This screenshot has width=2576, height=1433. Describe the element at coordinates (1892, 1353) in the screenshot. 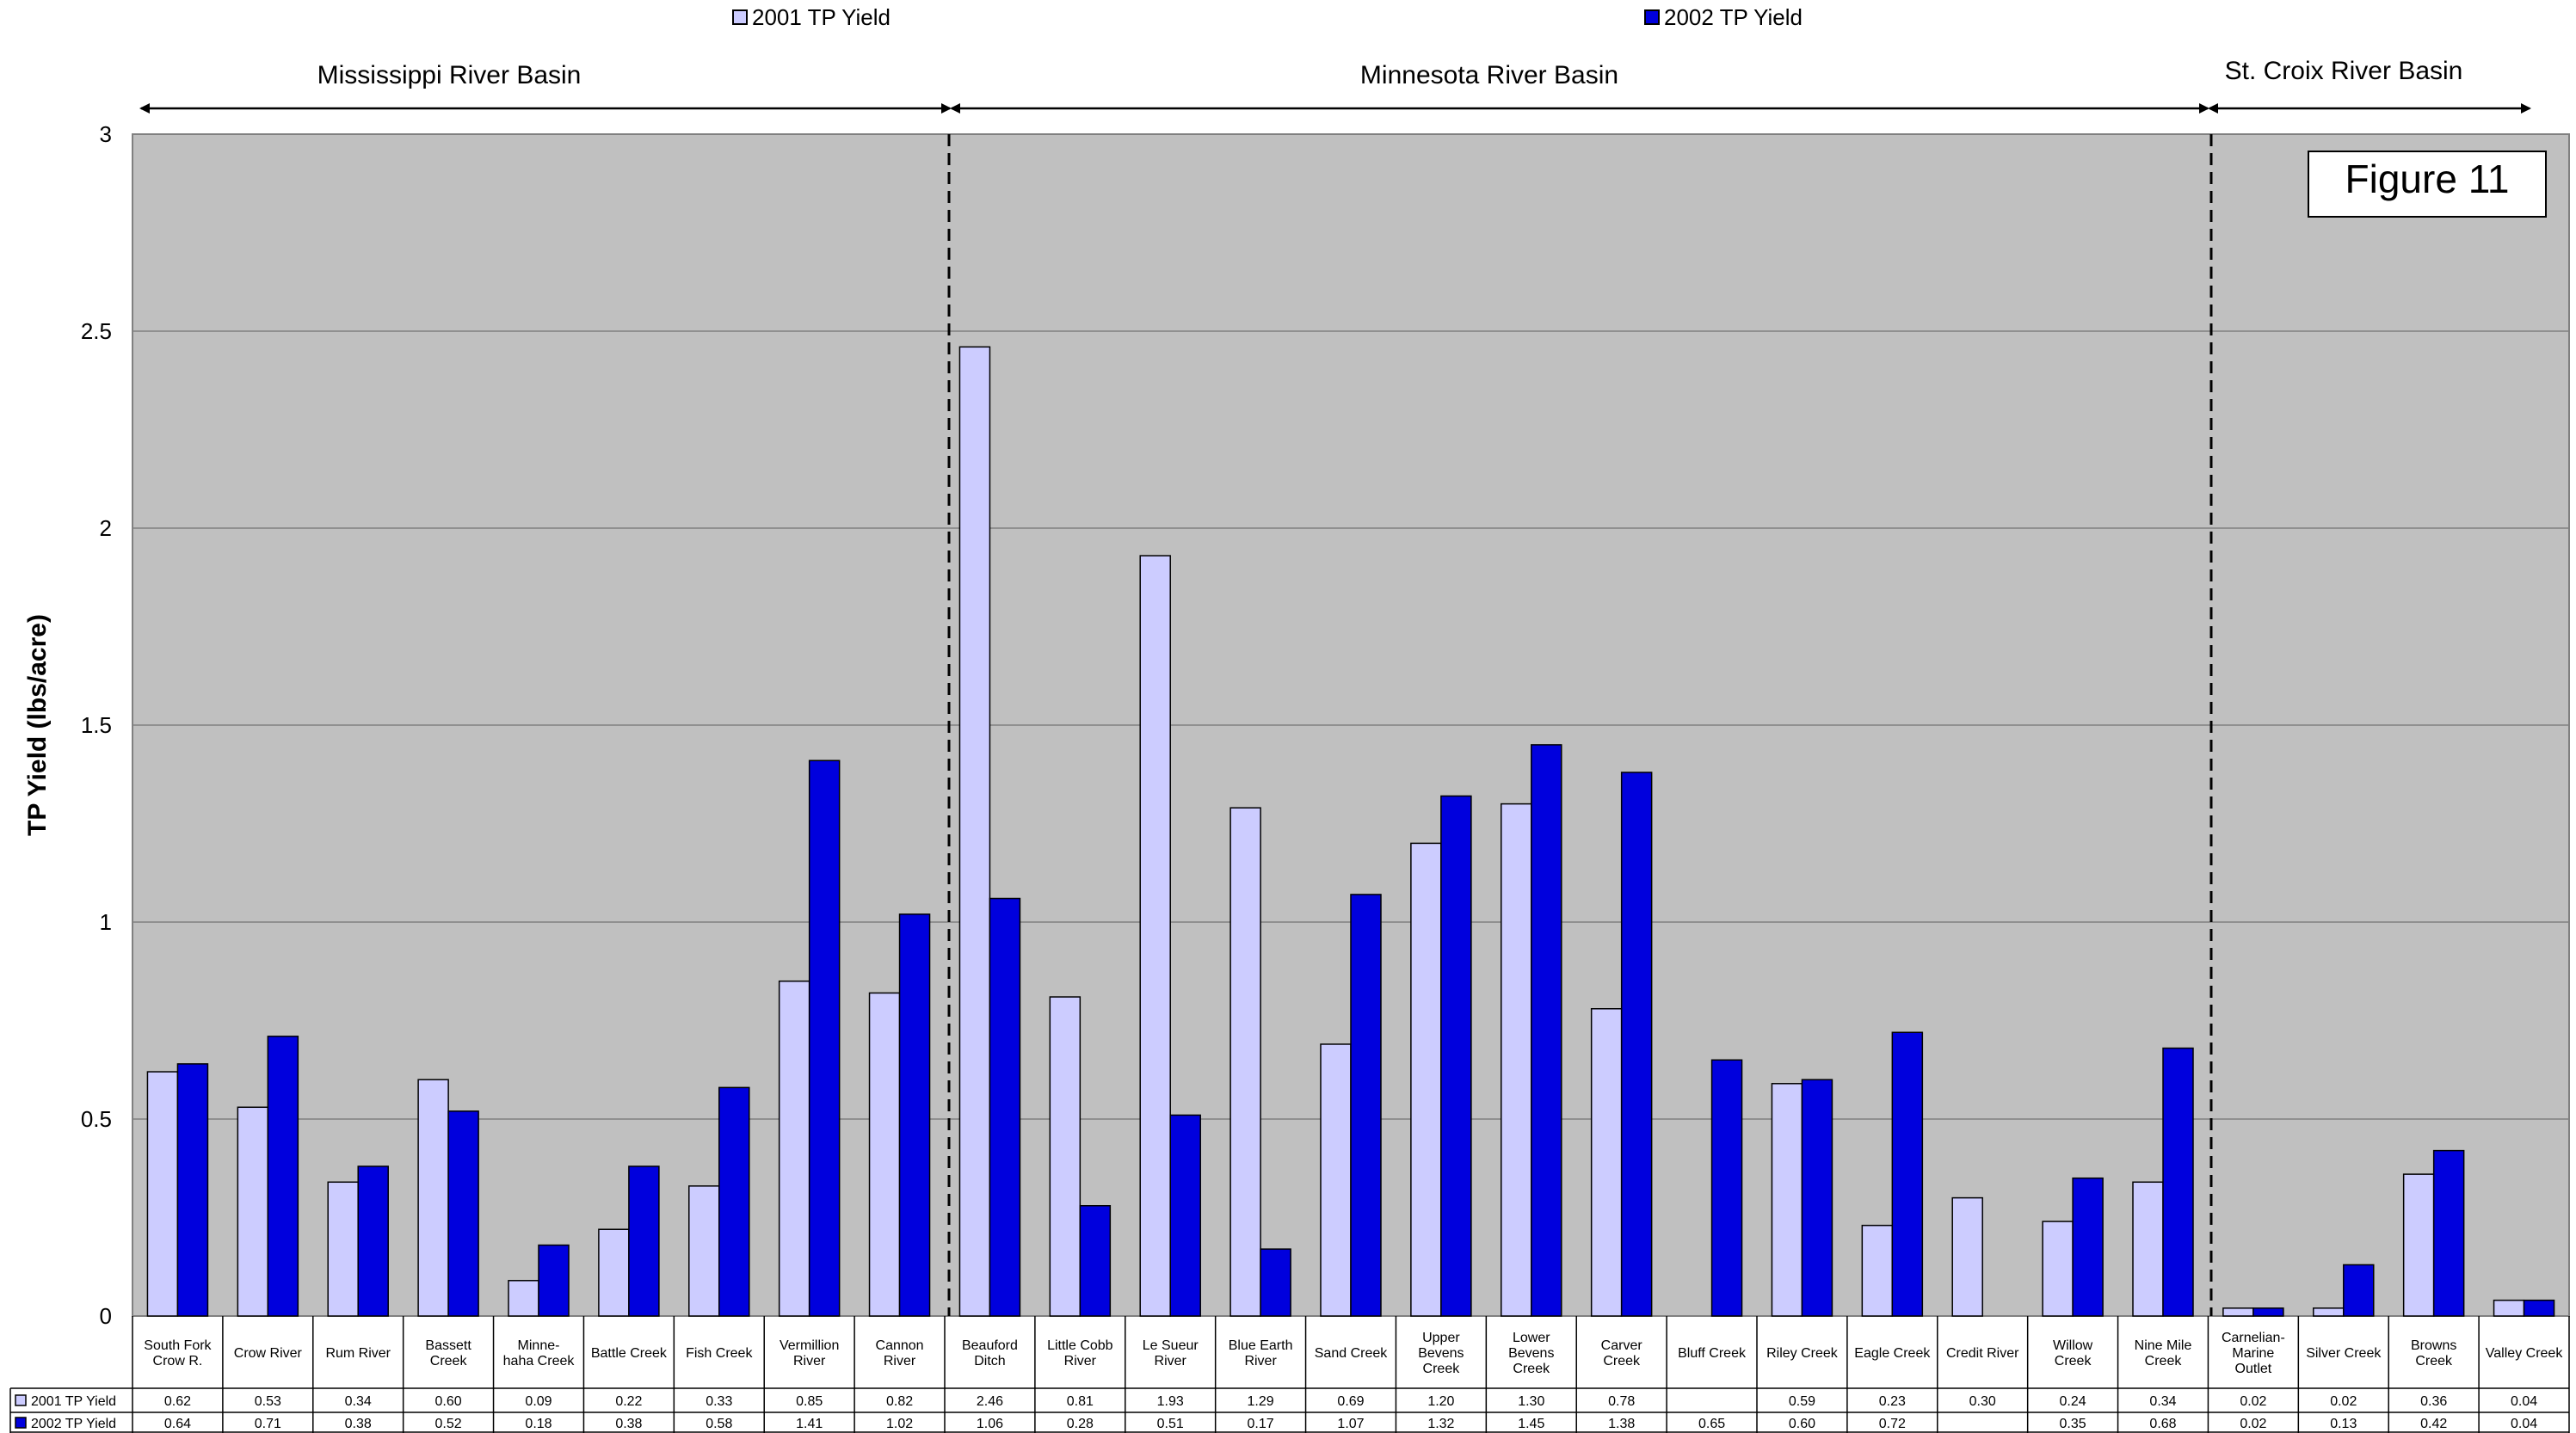

I see `category-label: Eagle Creek` at that location.